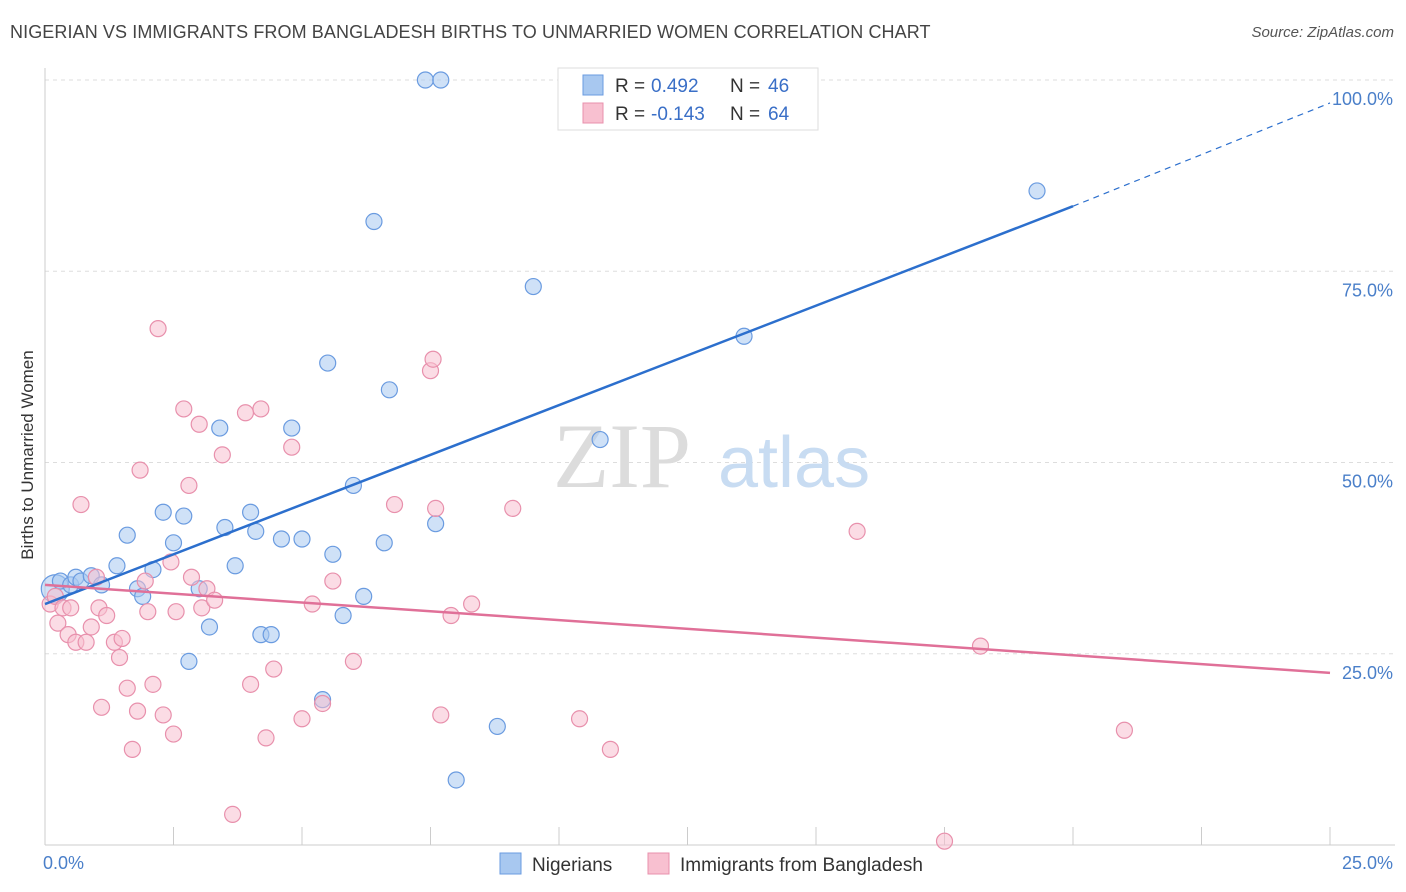  What do you see at coordinates (687, 629) in the screenshot?
I see `bangladesh-trend-line` at bounding box center [687, 629].